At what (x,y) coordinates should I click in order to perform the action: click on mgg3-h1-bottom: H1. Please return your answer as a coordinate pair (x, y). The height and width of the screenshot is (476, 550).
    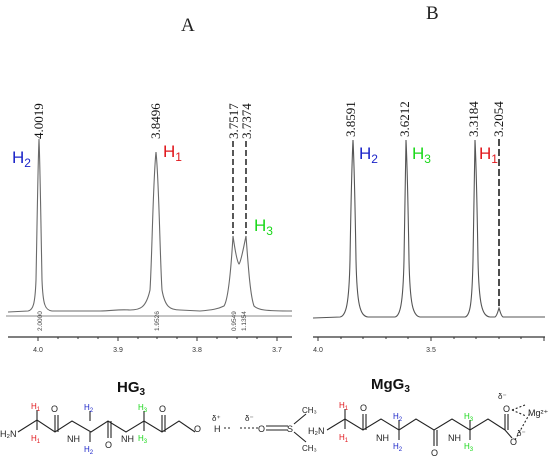
    Looking at the image, I should click on (344, 438).